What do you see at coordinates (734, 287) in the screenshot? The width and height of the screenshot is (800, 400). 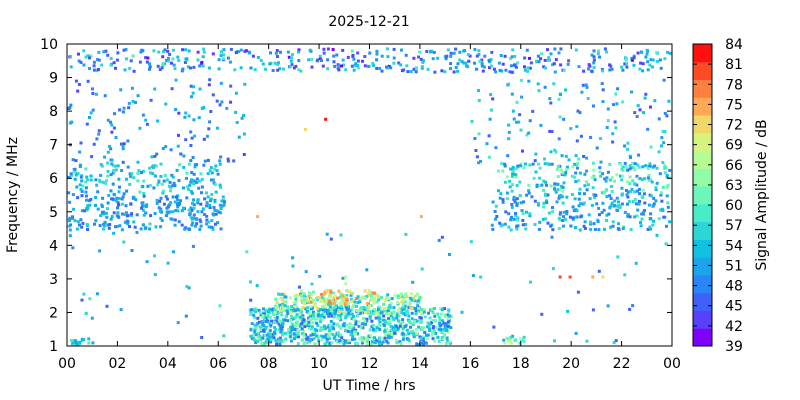 I see `colorbar-tick-label: 48` at bounding box center [734, 287].